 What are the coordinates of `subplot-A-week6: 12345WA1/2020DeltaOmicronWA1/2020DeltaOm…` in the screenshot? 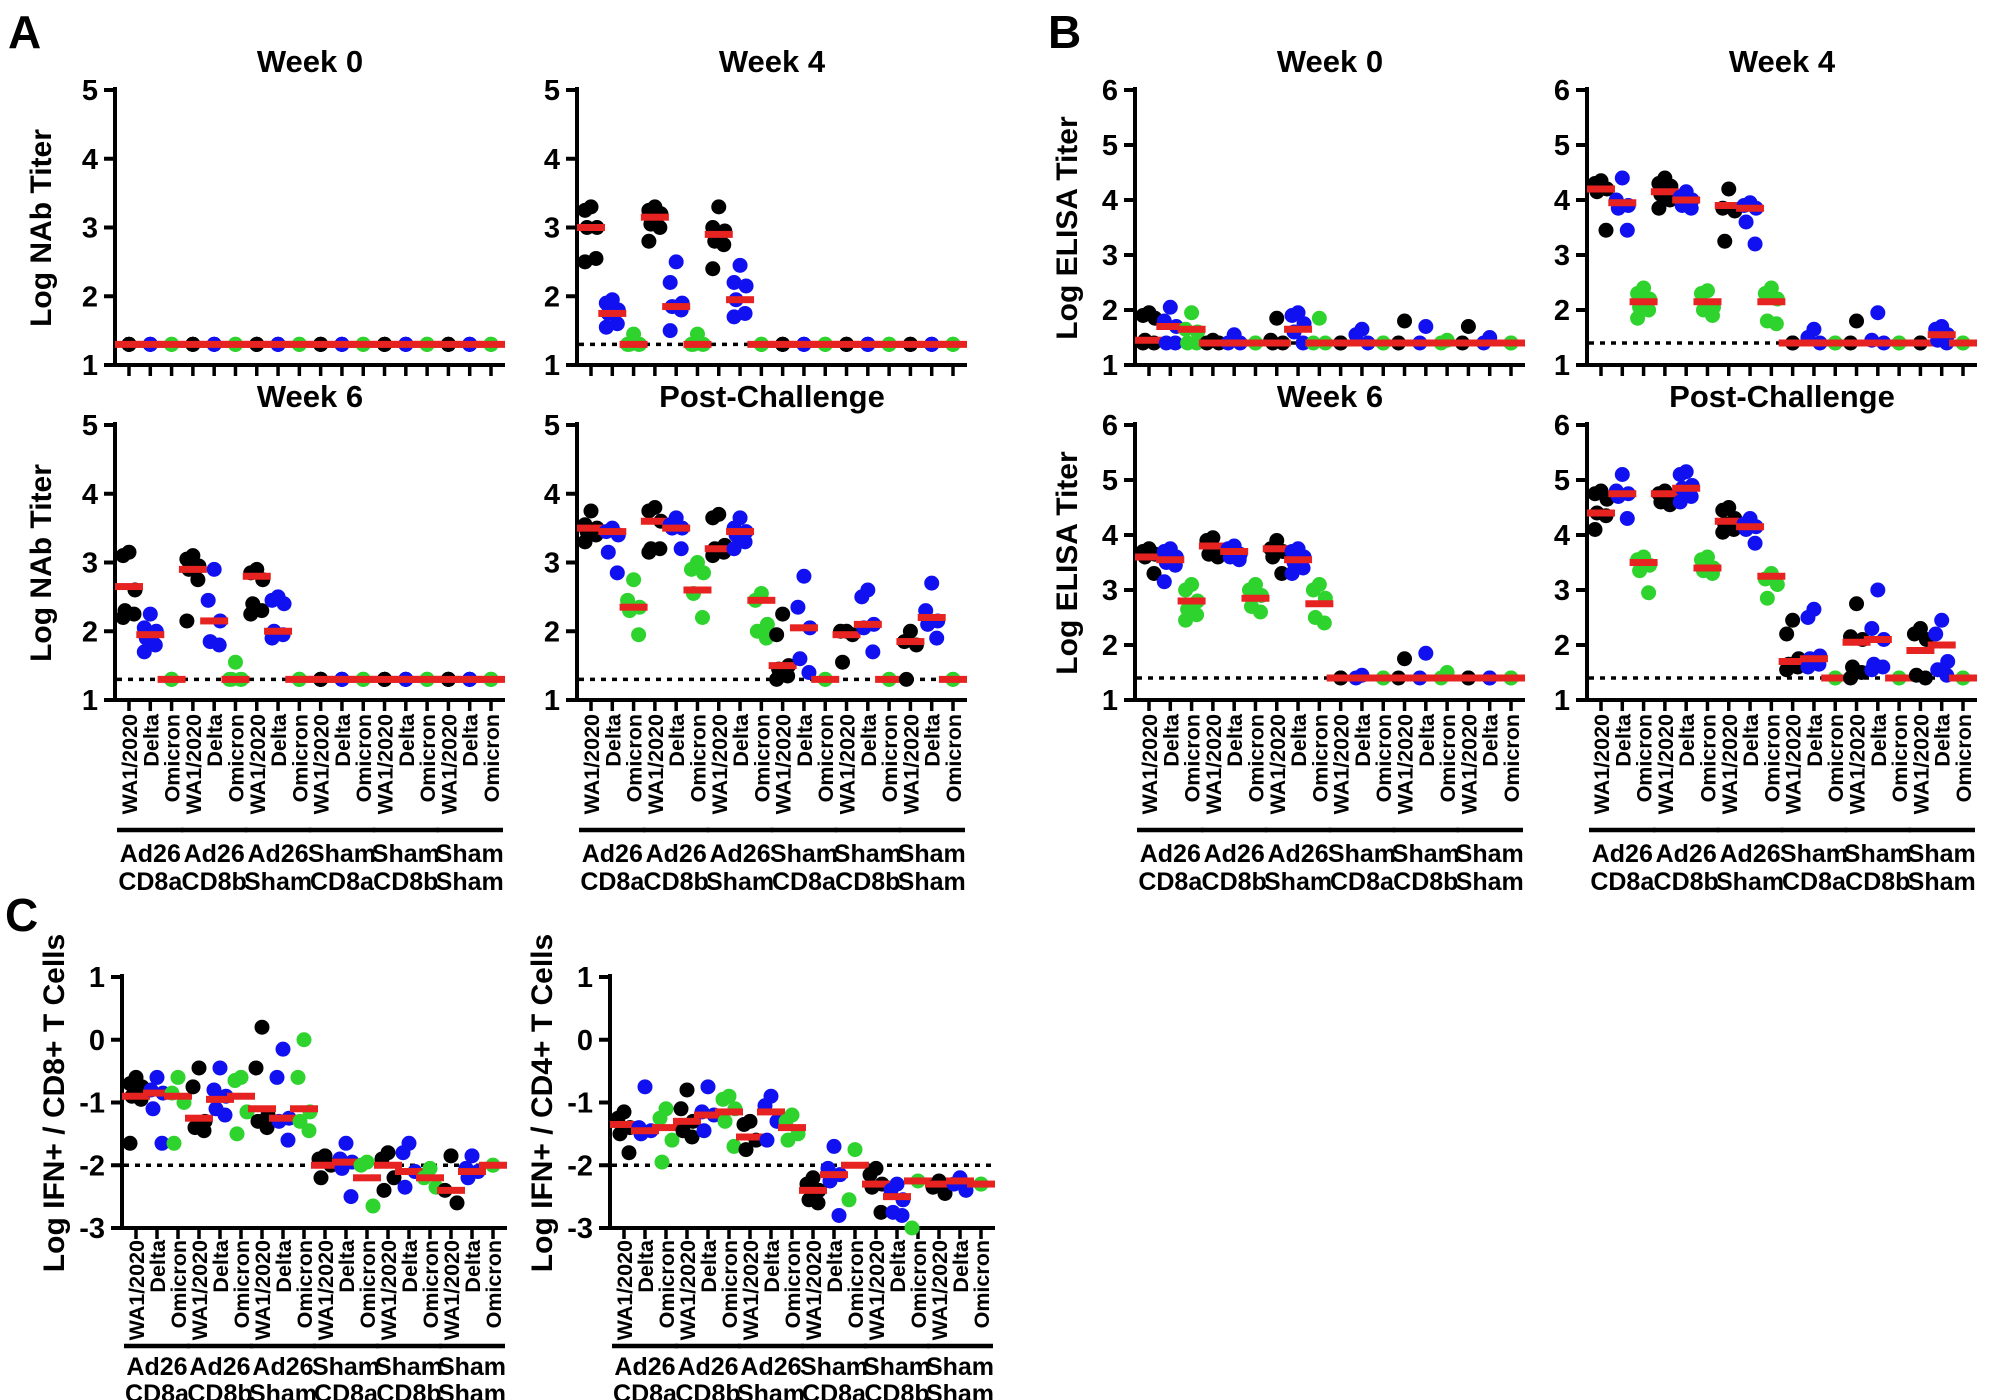 It's located at (293, 653).